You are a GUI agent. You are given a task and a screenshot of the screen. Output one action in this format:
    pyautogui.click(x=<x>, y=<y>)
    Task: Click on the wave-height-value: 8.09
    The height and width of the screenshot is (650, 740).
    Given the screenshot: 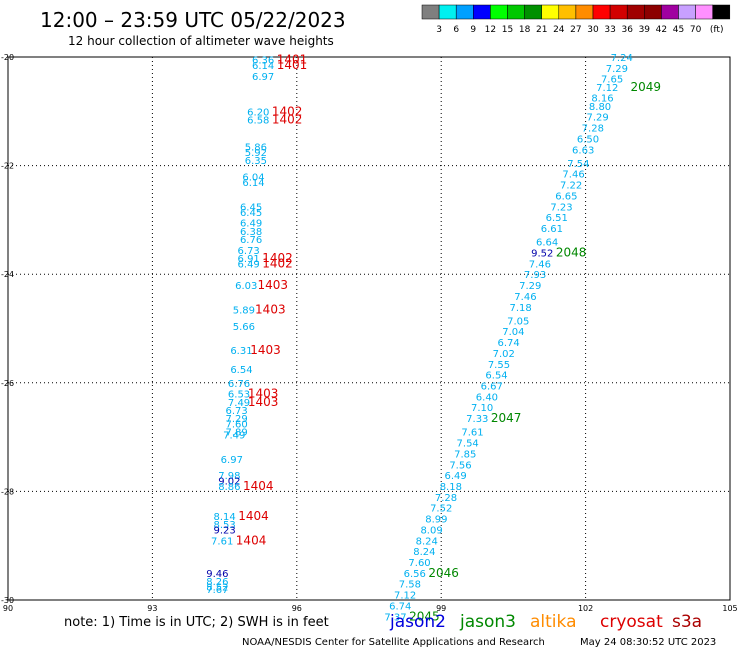 What is the action you would take?
    pyautogui.click(x=431, y=530)
    